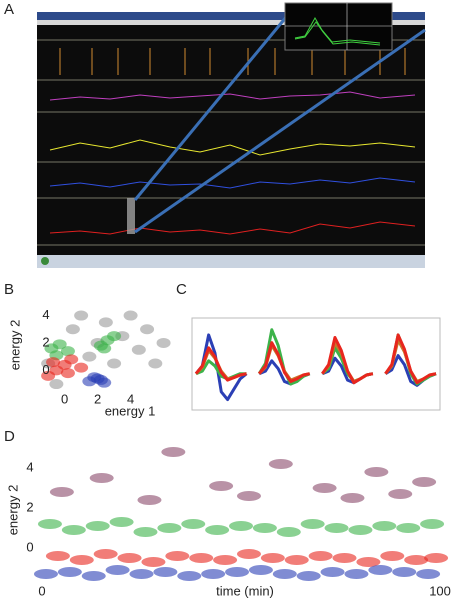  What do you see at coordinates (231, 261) in the screenshot?
I see `taskbar` at bounding box center [231, 261].